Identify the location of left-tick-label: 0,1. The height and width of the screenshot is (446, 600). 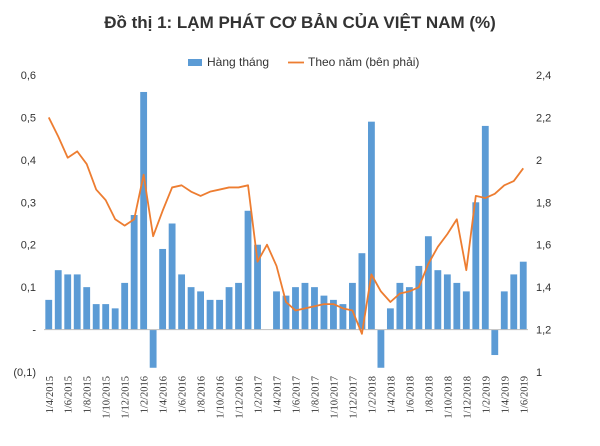
(28, 288).